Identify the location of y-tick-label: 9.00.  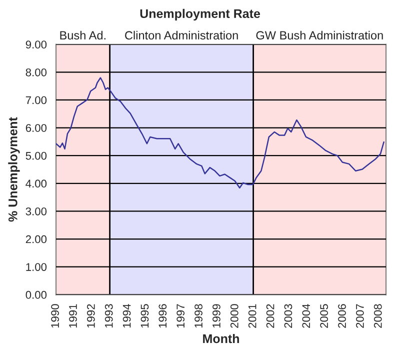
(36, 44).